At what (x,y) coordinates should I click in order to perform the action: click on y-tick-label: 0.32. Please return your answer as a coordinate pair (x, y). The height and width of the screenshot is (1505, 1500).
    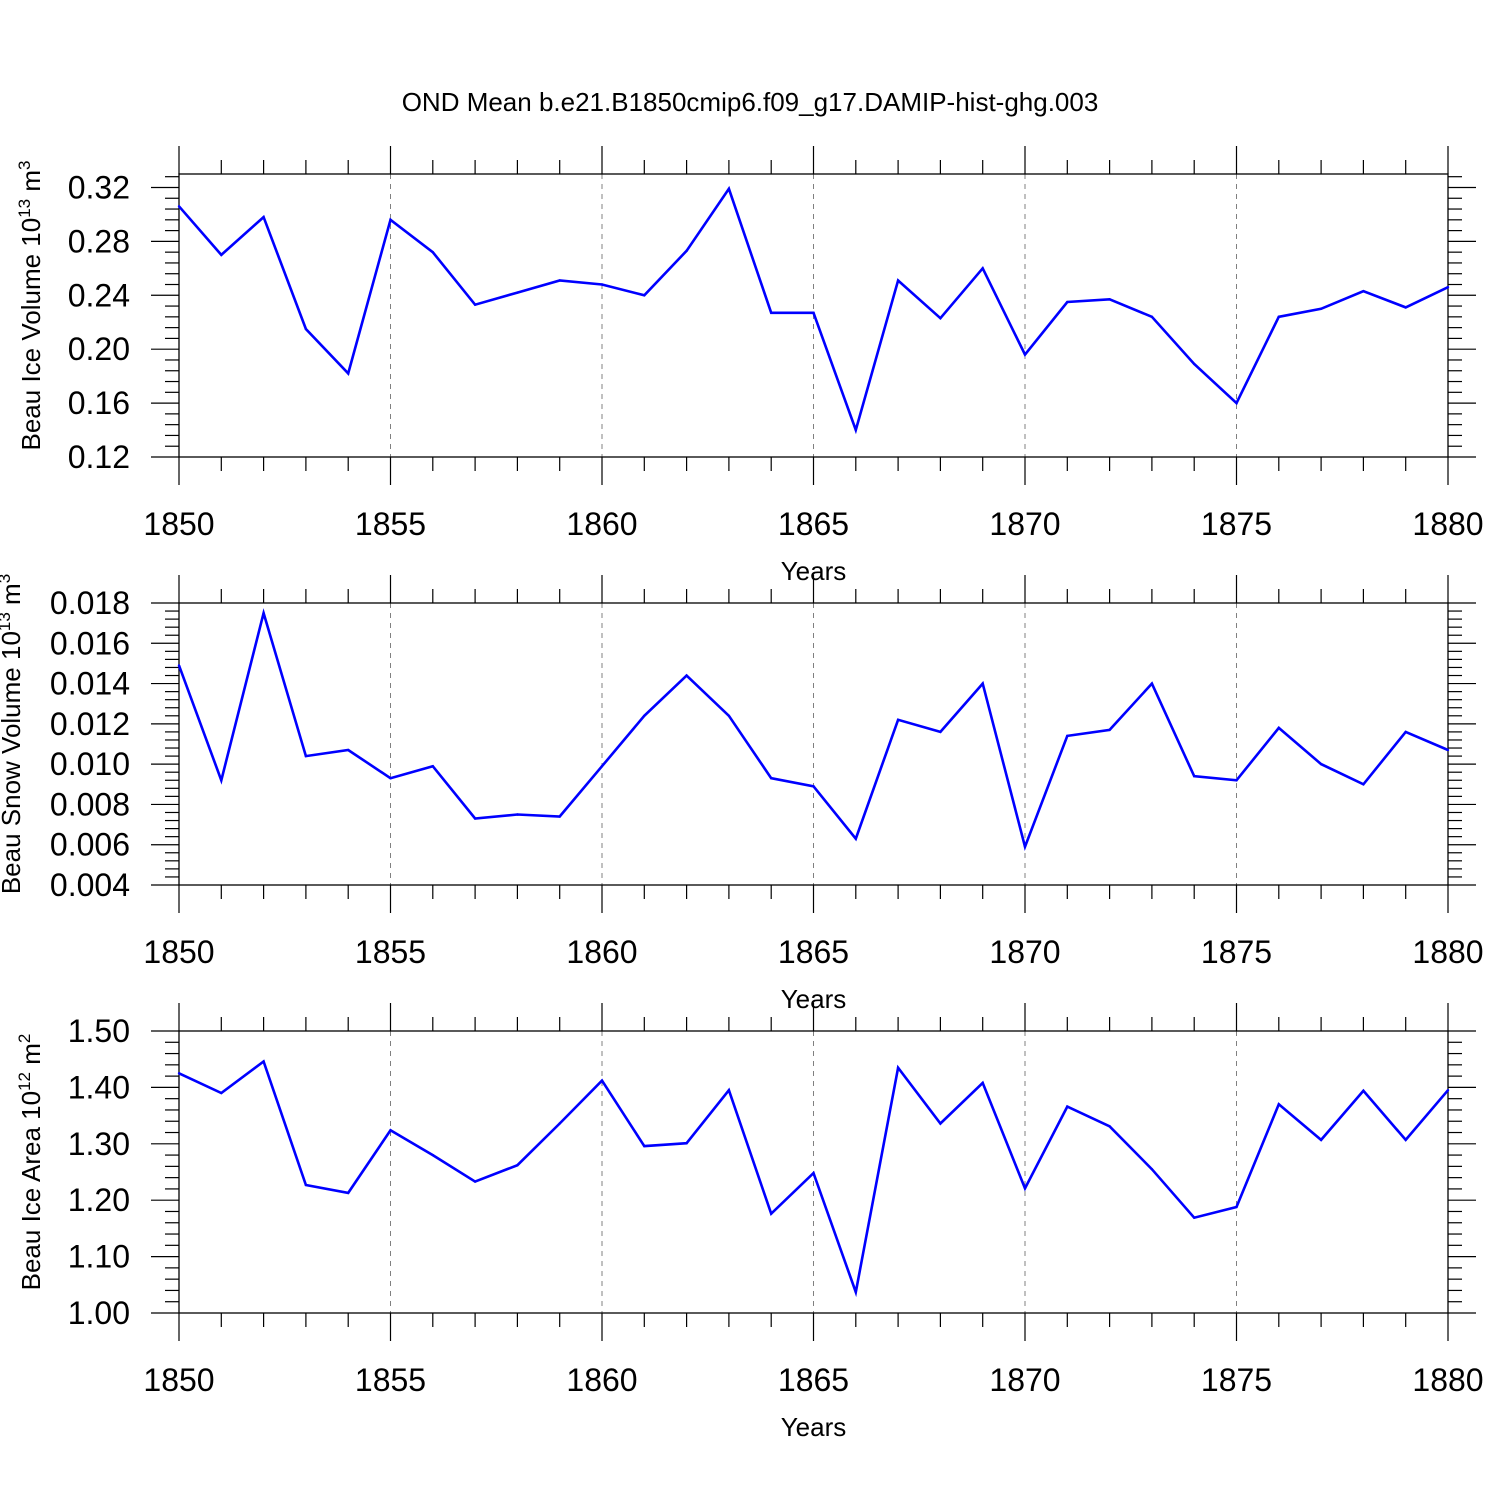
    Looking at the image, I should click on (99, 187).